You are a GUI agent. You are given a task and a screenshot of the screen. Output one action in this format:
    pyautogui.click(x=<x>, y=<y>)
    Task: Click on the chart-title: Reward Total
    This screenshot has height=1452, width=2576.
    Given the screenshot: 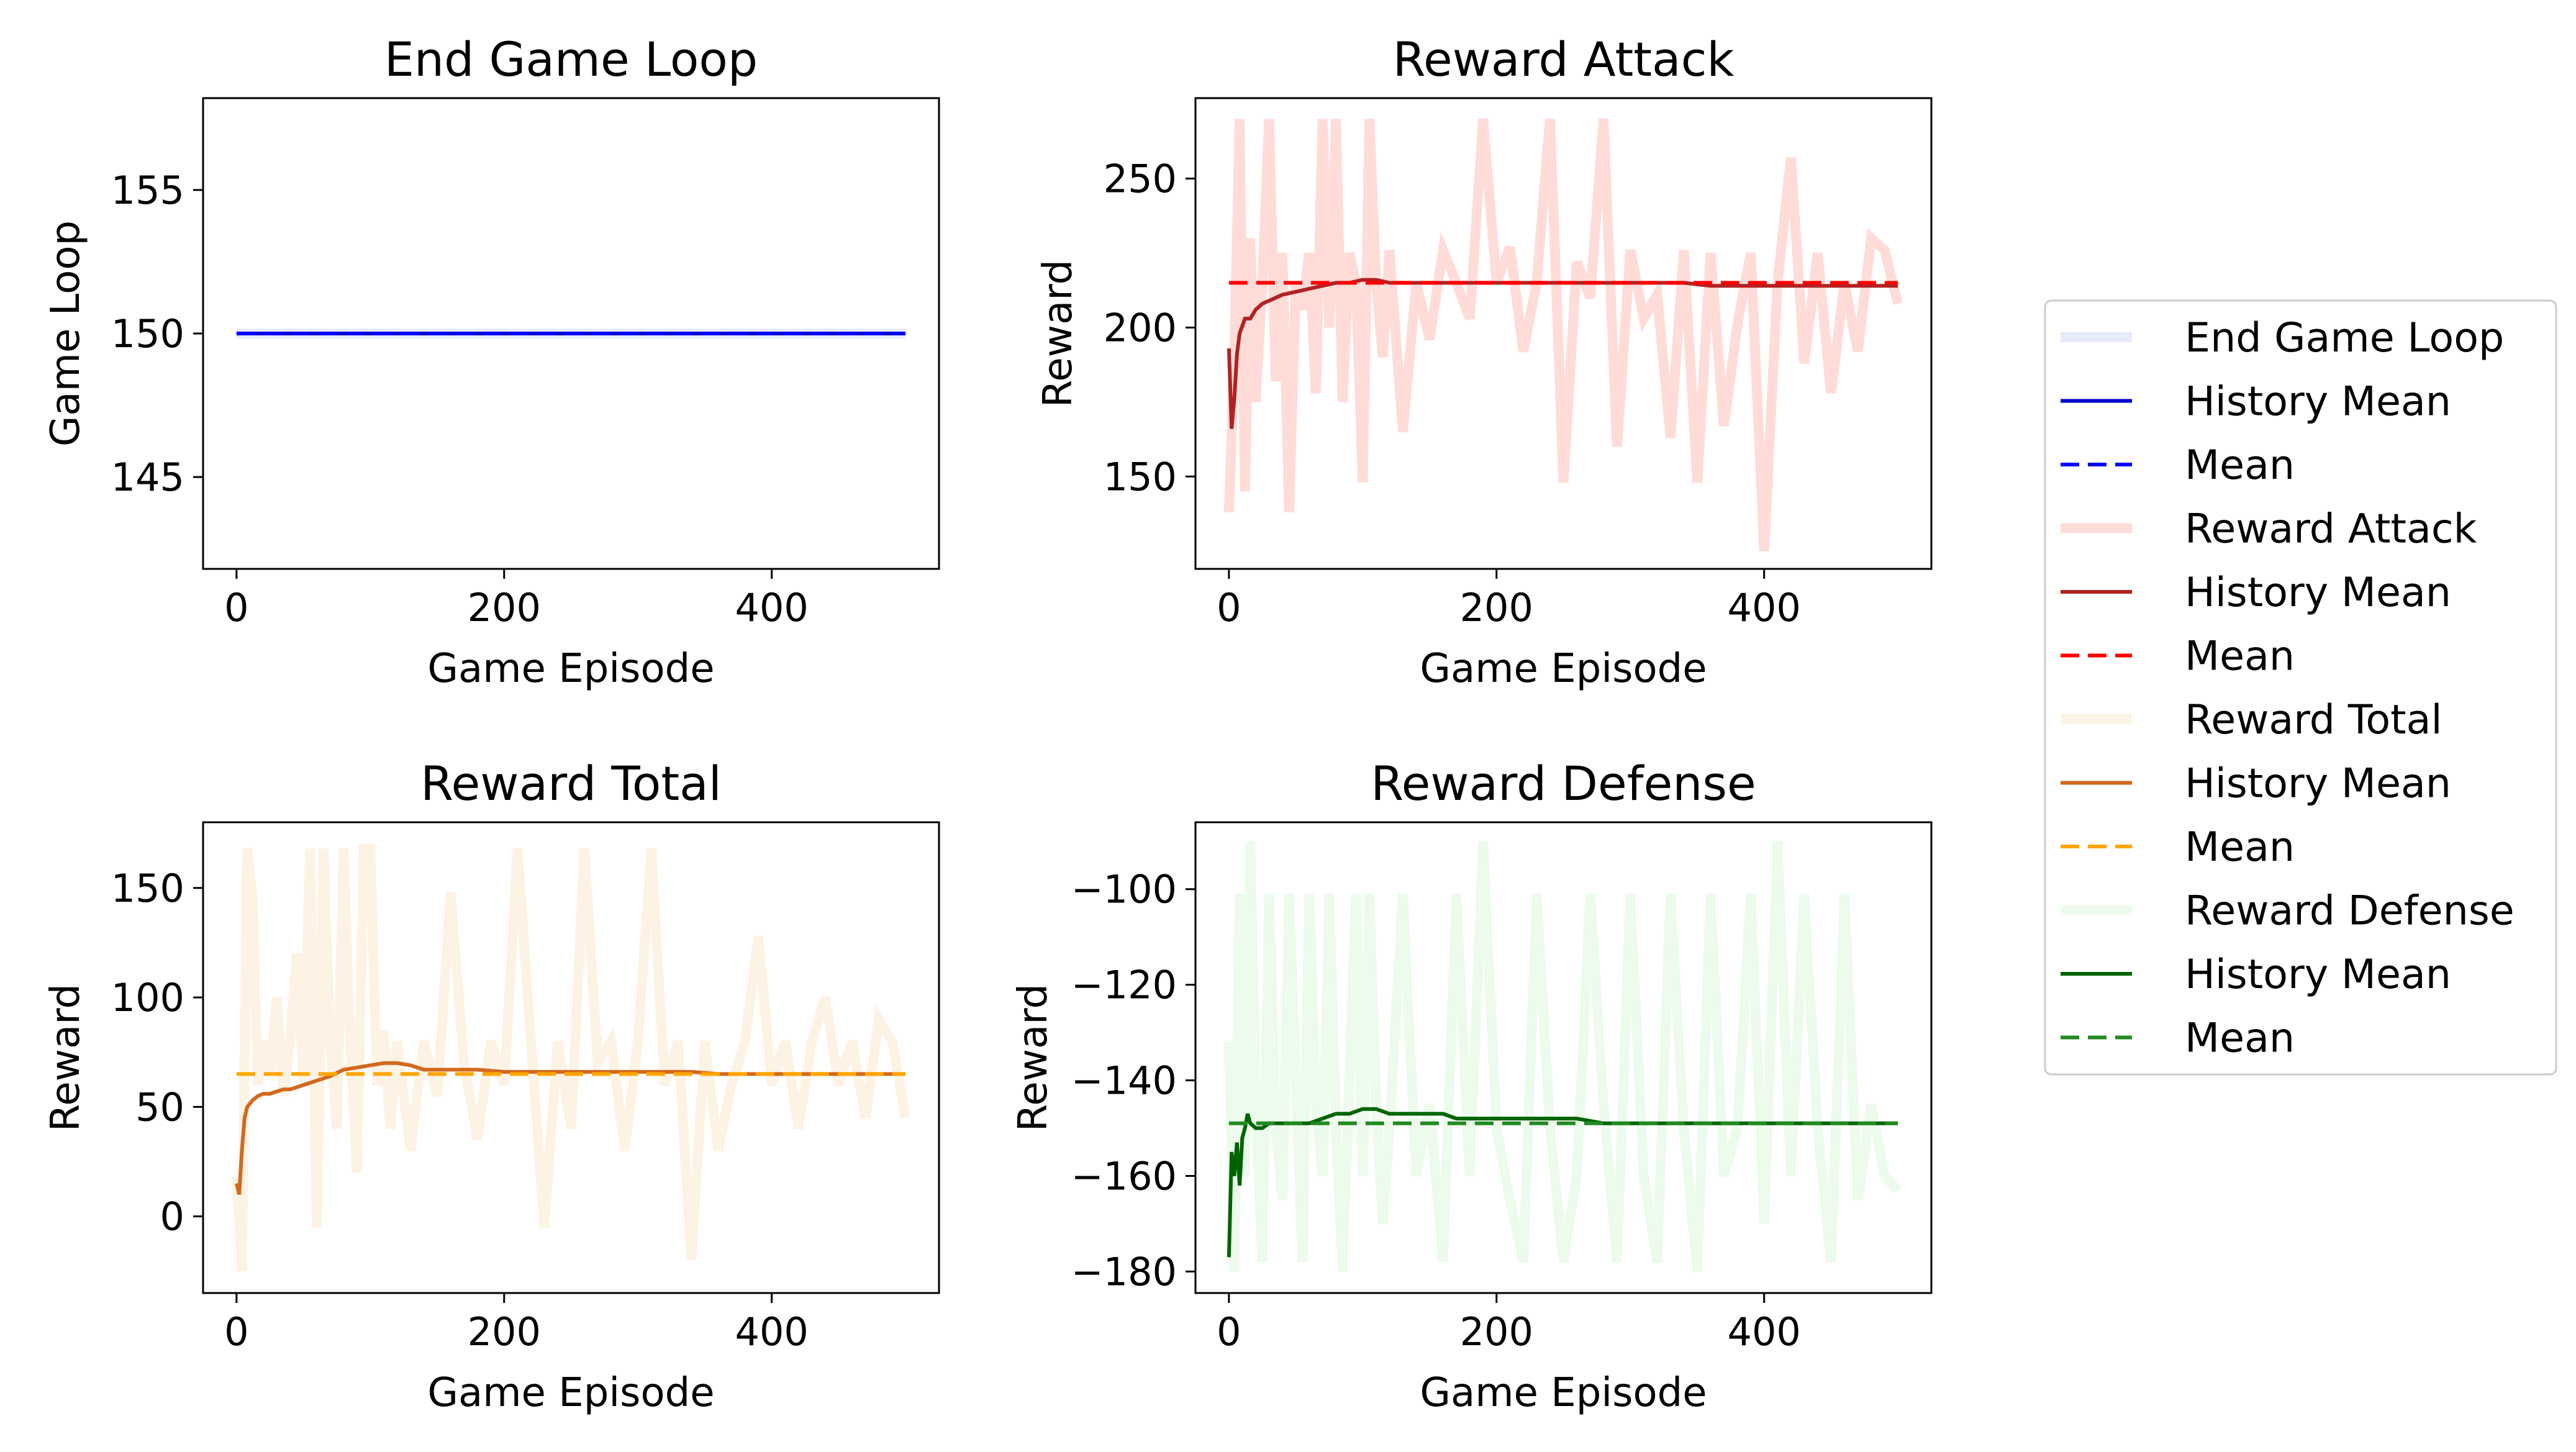 What is the action you would take?
    pyautogui.click(x=571, y=783)
    